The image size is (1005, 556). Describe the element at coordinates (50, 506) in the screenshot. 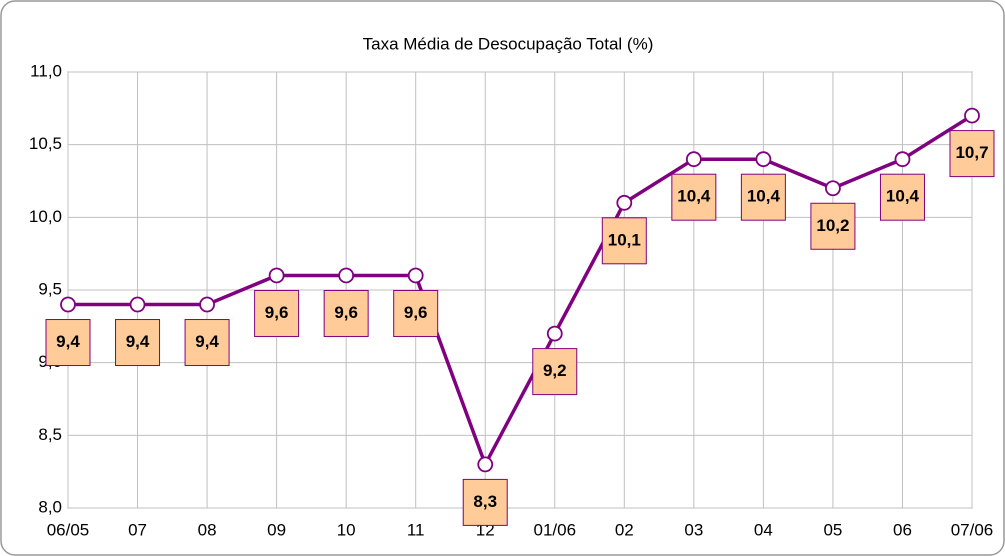

I see `y-tick-label: 8,0` at that location.